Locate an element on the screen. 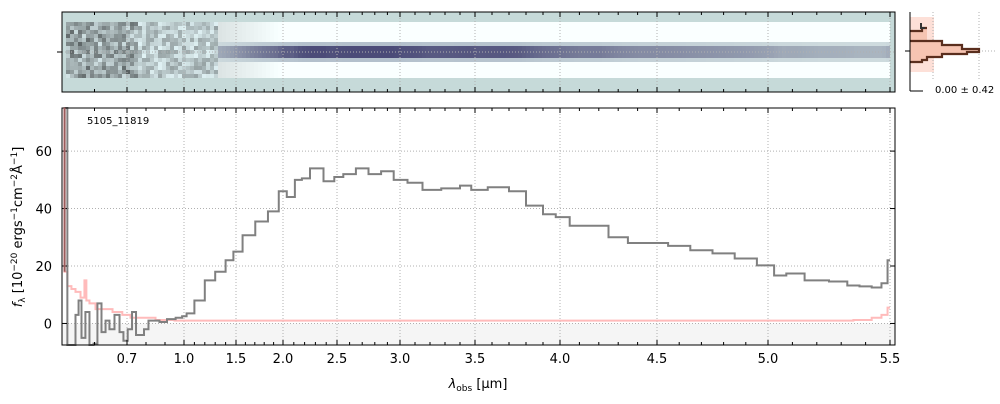  object-label: 5105_11819 is located at coordinates (118, 121).